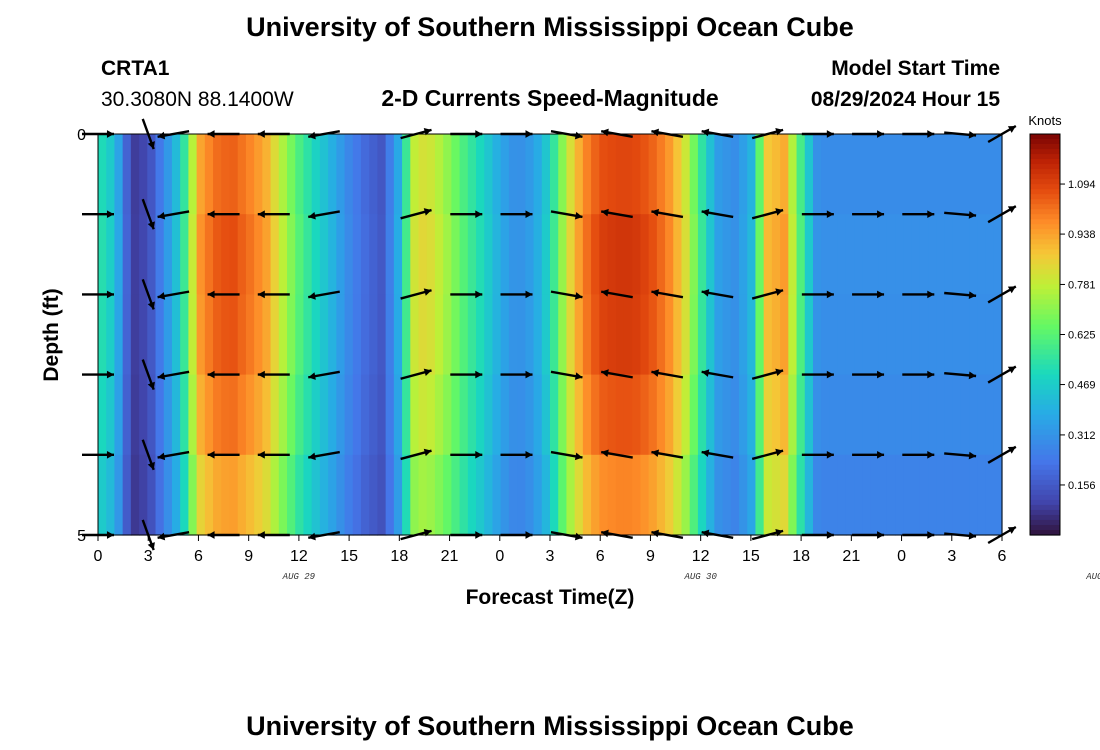  I want to click on x-tick-label: 0, so click(901, 556).